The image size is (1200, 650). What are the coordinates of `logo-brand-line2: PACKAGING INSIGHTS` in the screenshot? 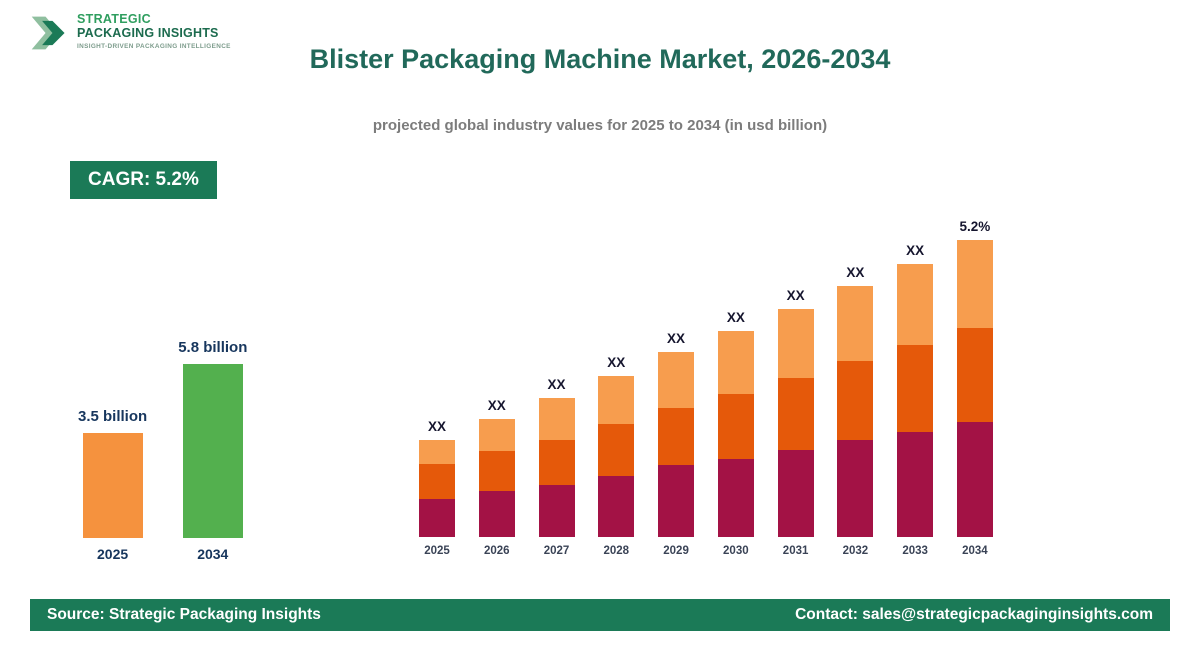 It's located at (148, 33).